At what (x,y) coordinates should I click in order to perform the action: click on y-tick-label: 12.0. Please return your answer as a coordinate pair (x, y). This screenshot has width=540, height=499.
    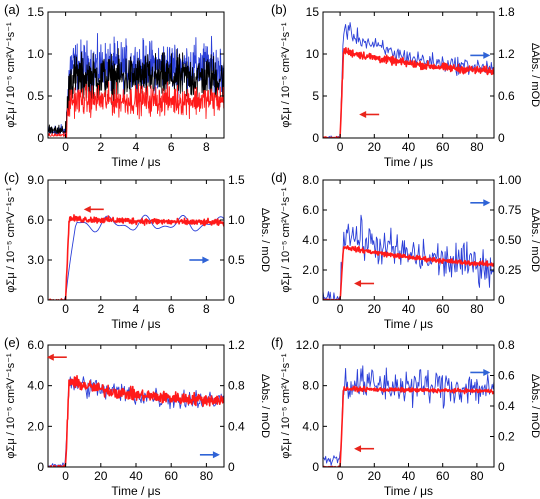
    Looking at the image, I should click on (308, 345).